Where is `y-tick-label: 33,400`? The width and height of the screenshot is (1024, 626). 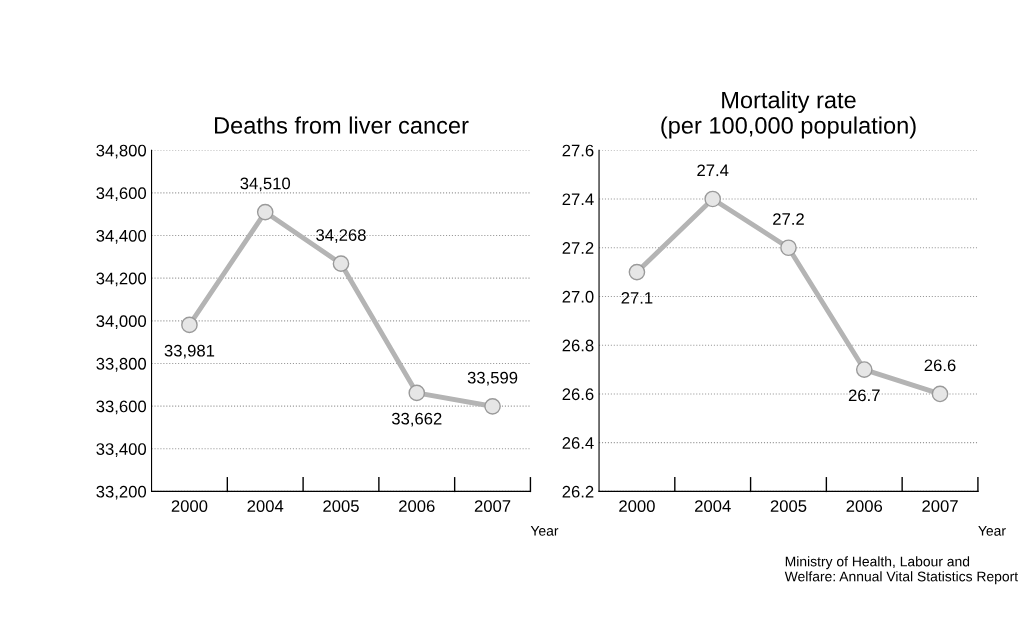
y-tick-label: 33,400 is located at coordinates (121, 450).